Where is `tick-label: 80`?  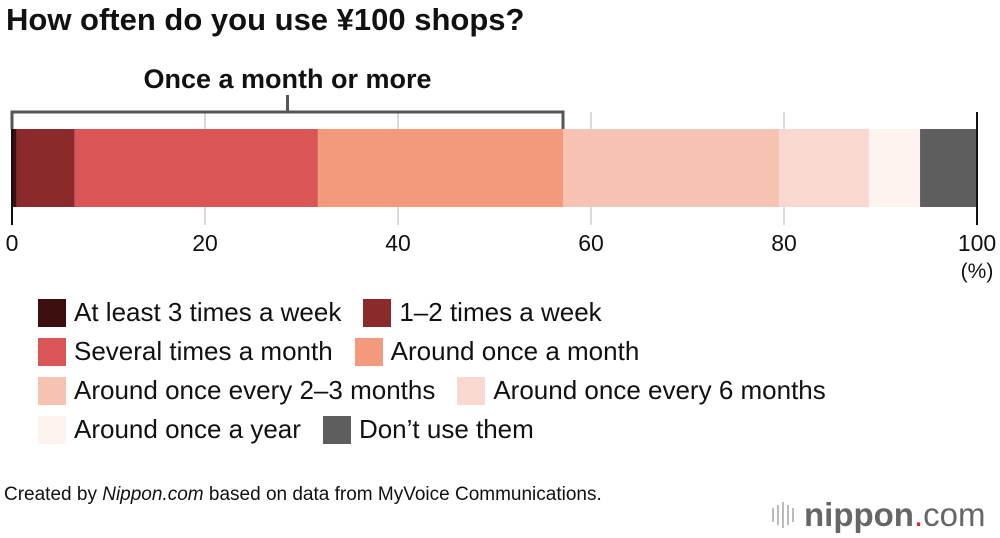
tick-label: 80 is located at coordinates (784, 243).